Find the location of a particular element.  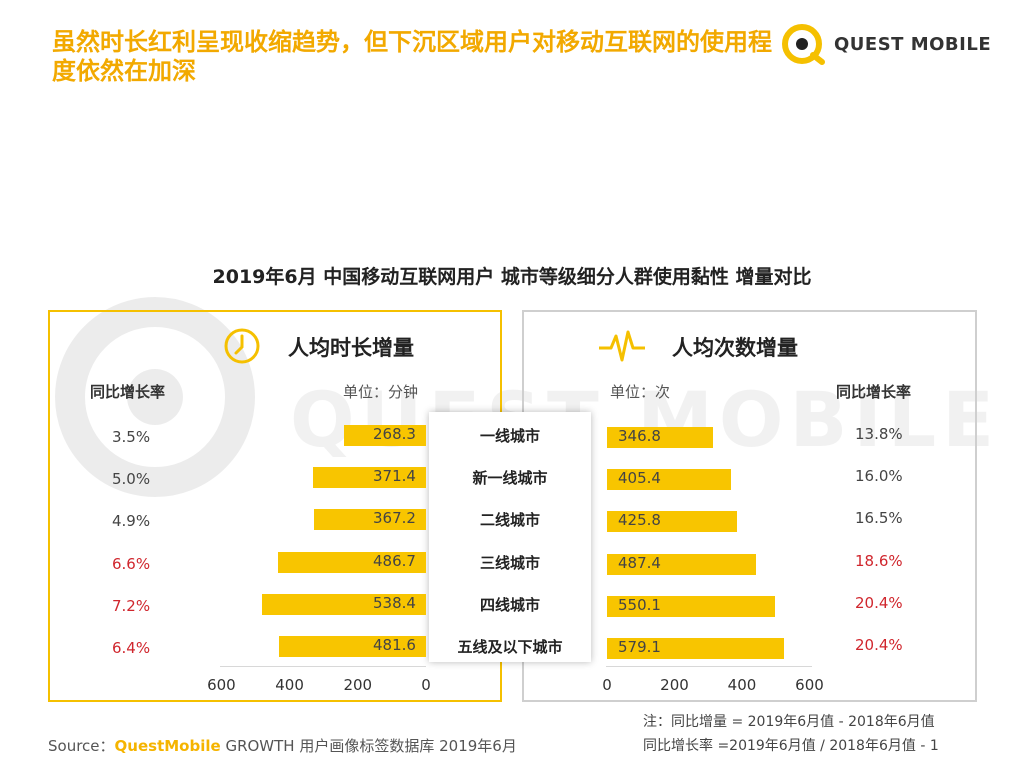

duration-bar-value: 268.3 is located at coordinates (394, 434).